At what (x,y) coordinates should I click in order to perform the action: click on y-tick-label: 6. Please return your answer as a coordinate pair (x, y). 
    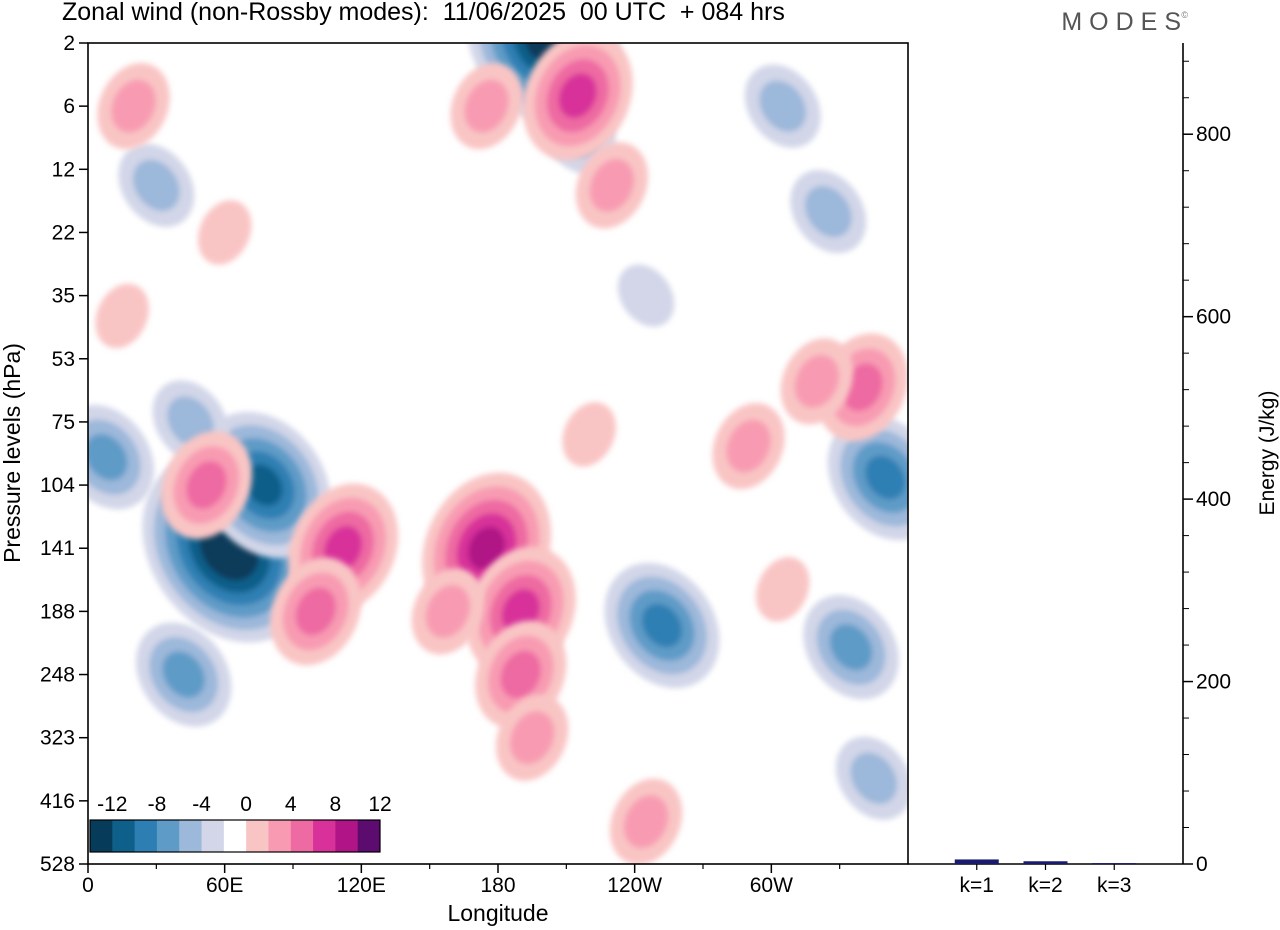
    Looking at the image, I should click on (69, 106).